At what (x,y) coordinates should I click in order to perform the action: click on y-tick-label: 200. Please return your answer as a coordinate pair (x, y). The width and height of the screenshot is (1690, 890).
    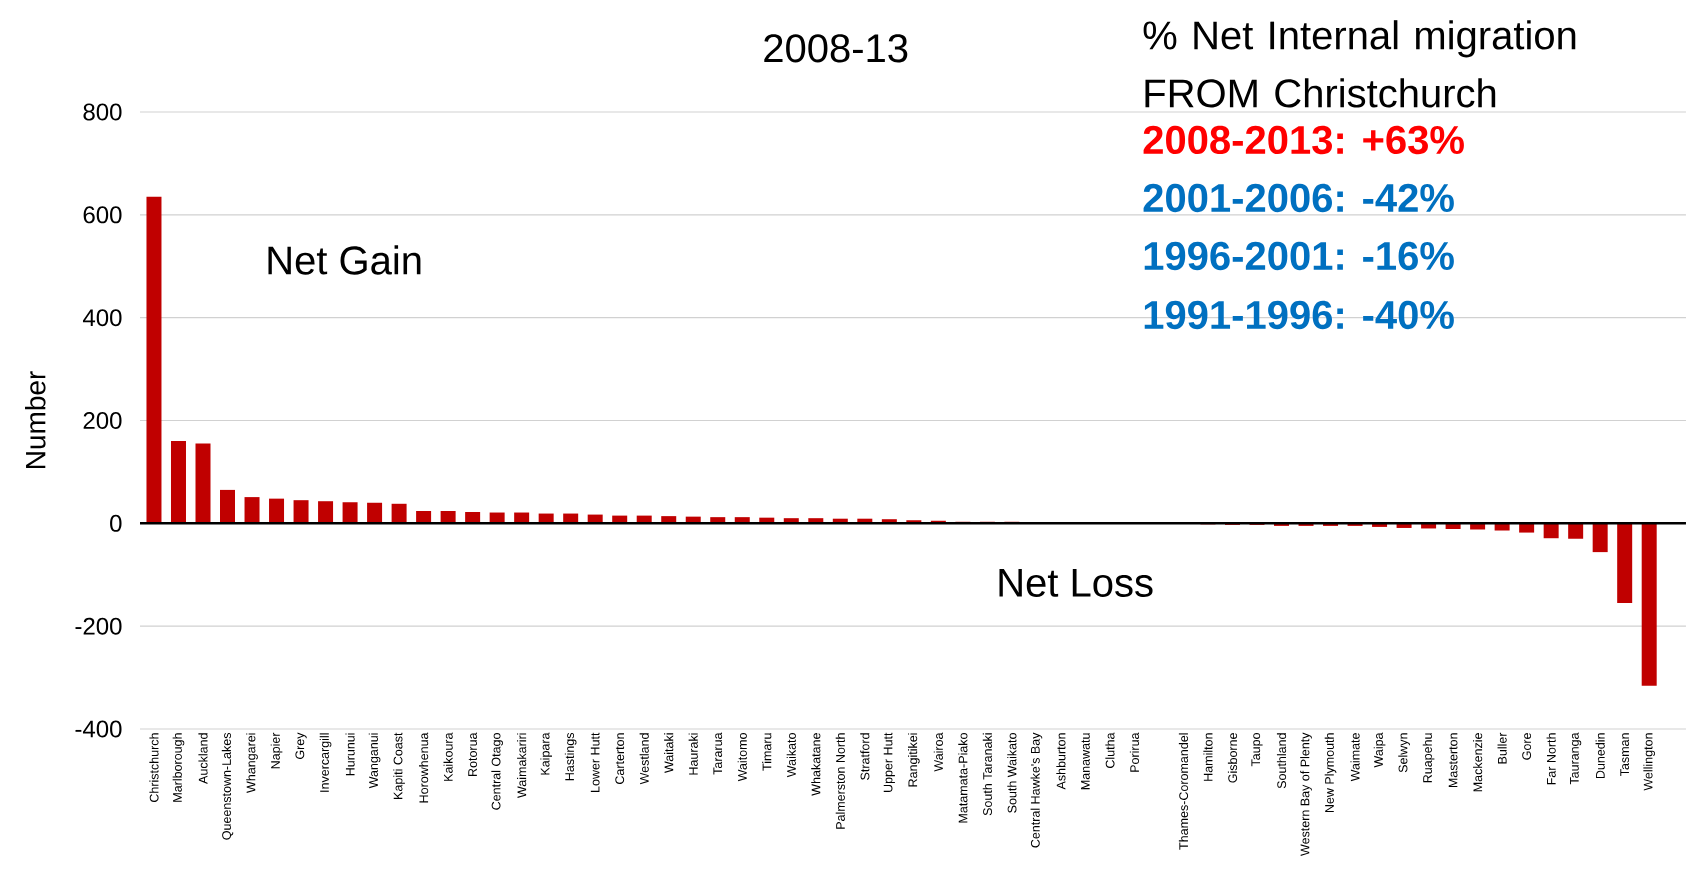
    Looking at the image, I should click on (102, 420).